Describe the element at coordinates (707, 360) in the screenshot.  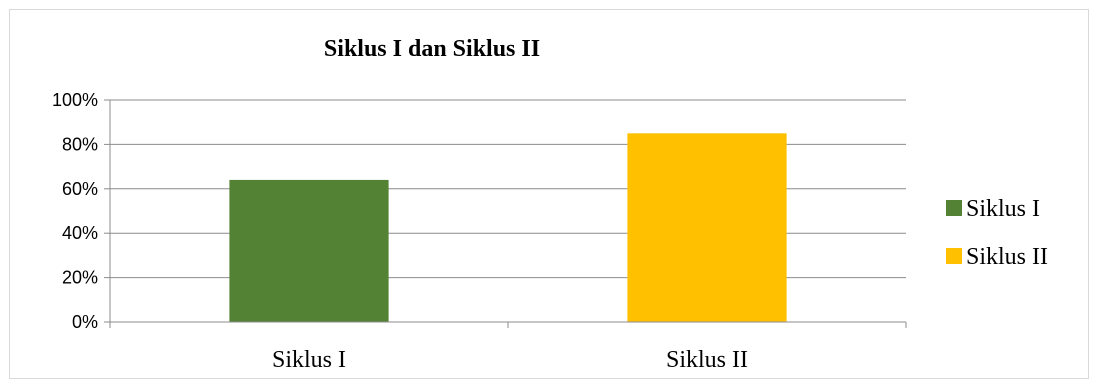
I see `x-tick-label: Siklus II` at that location.